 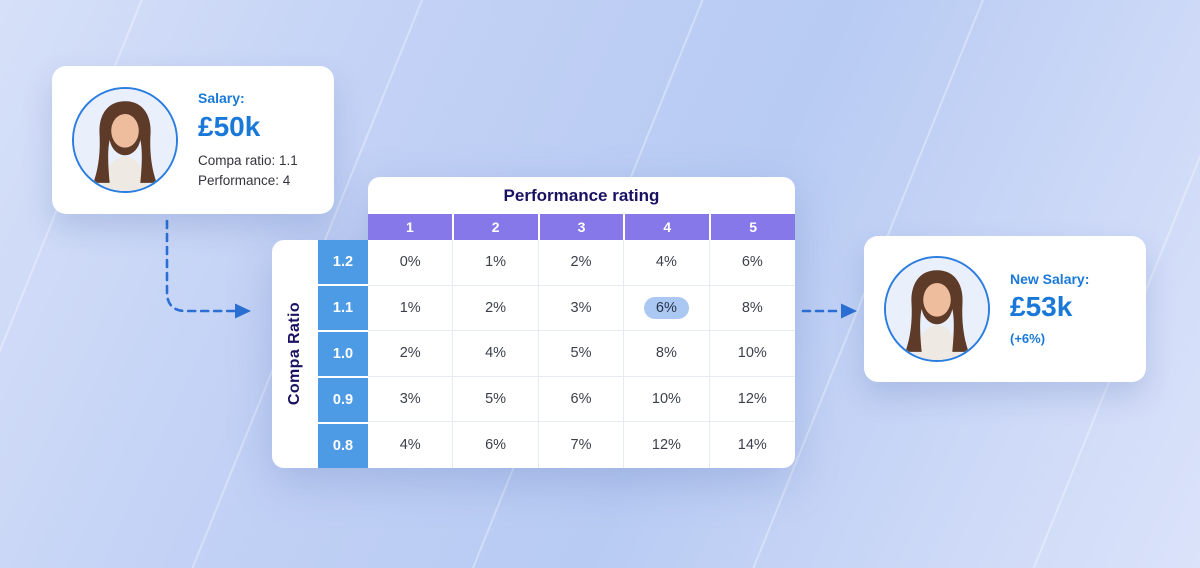 I want to click on row-labels: 1.2 1.1 1.0 0.9 0.8, so click(x=343, y=354).